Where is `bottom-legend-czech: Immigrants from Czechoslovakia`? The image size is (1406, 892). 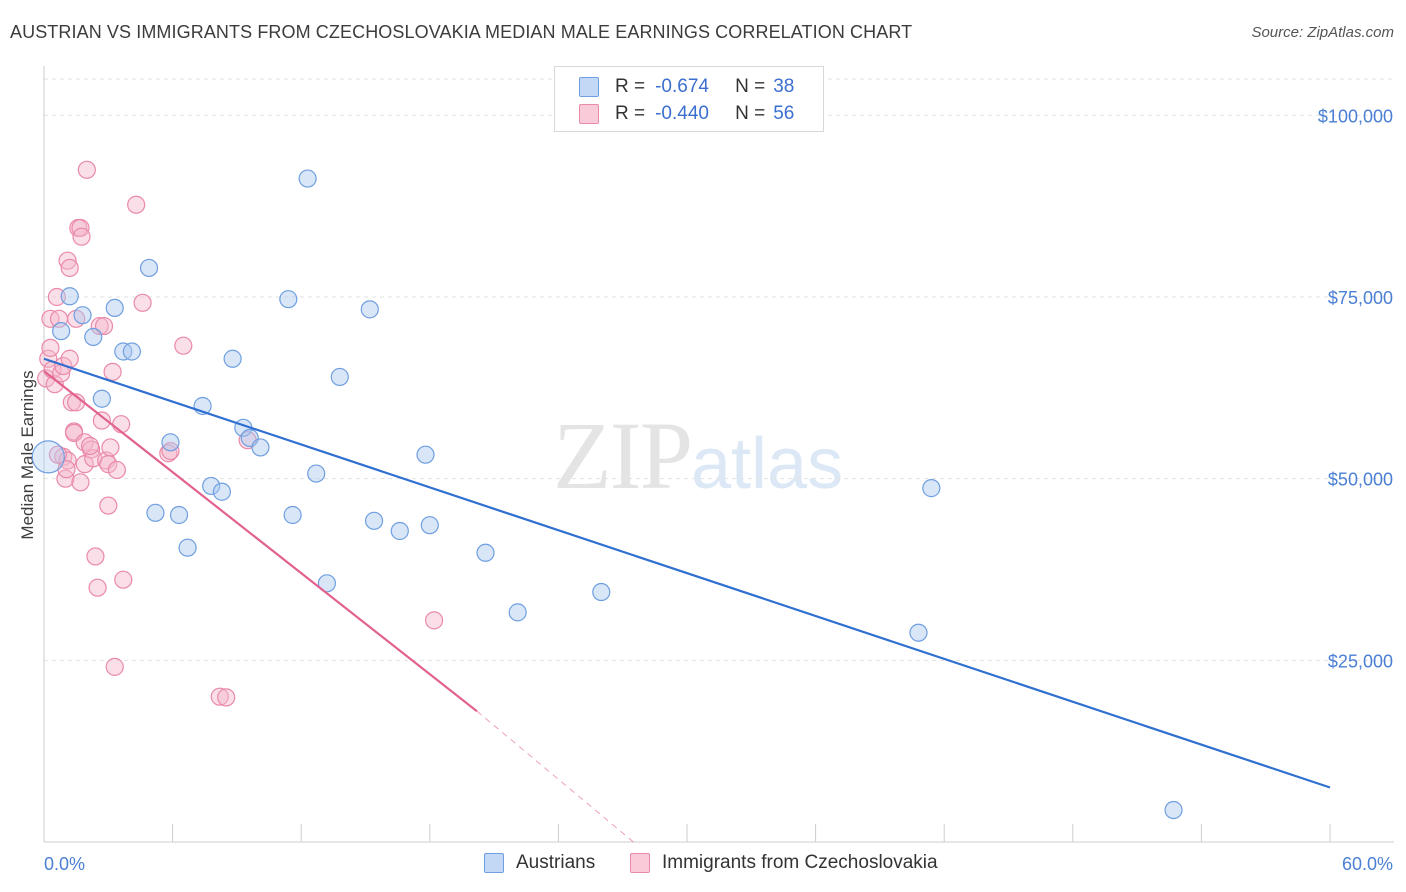 bottom-legend-czech: Immigrants from Czechoslovakia is located at coordinates (784, 863).